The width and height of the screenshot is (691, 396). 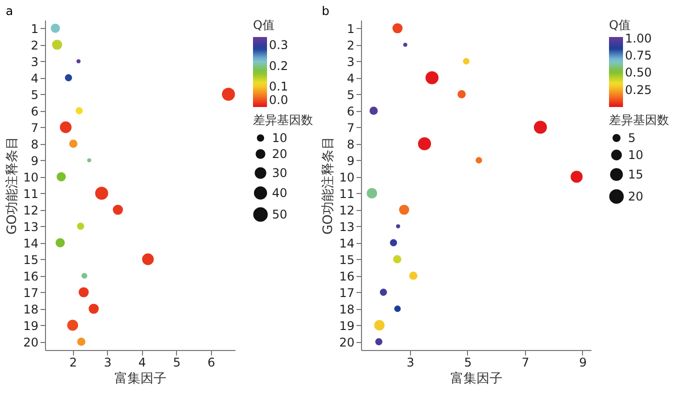 I want to click on legend-label: 50, so click(x=280, y=215).